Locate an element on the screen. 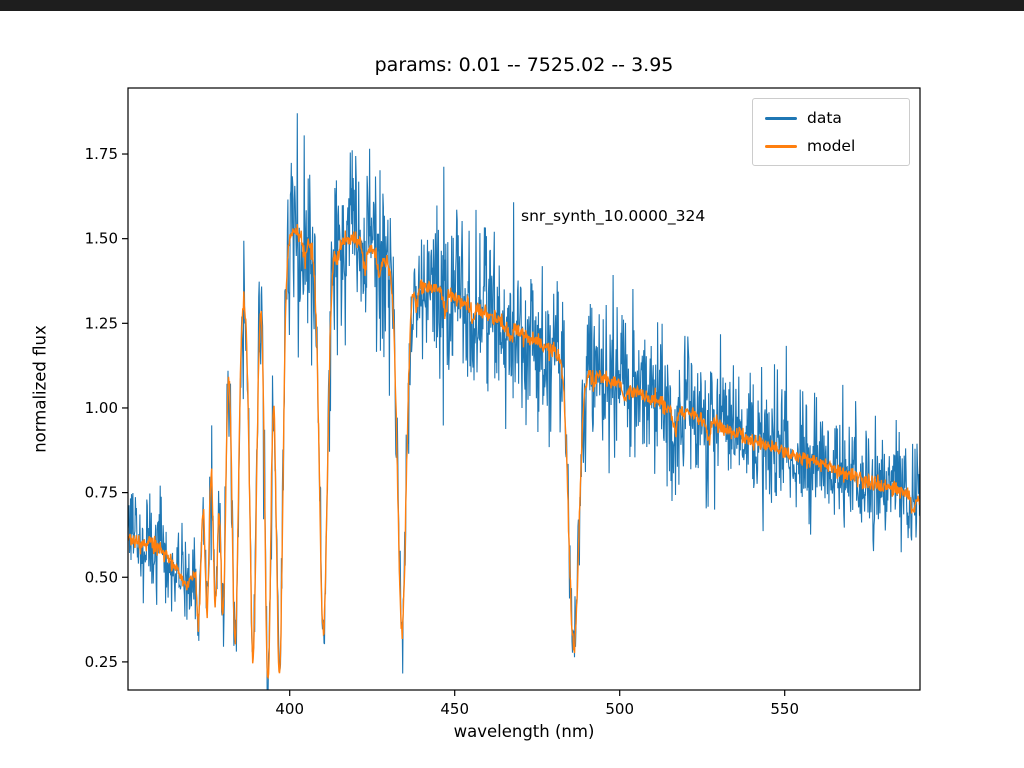  legend-entry-data: data is located at coordinates (831, 118).